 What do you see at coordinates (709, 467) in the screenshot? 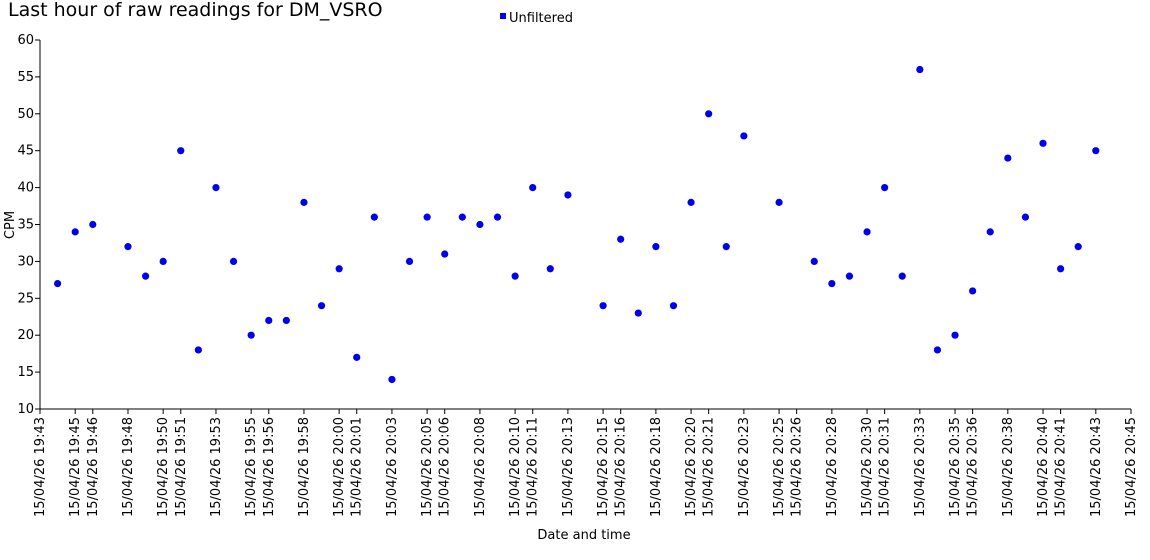
I see `x-tick-label: 15/04/26 20:21` at bounding box center [709, 467].